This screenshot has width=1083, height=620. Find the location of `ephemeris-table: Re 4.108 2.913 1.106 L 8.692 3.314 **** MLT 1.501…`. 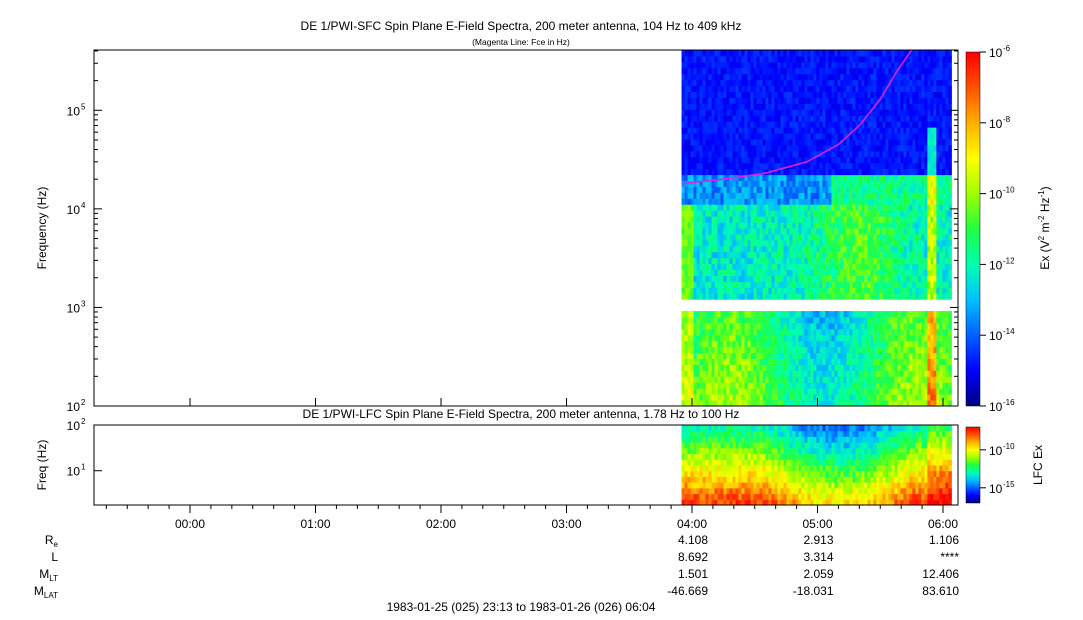

ephemeris-table: Re 4.108 2.913 1.106 L 8.692 3.314 **** MLT 1.501… is located at coordinates (496, 566).